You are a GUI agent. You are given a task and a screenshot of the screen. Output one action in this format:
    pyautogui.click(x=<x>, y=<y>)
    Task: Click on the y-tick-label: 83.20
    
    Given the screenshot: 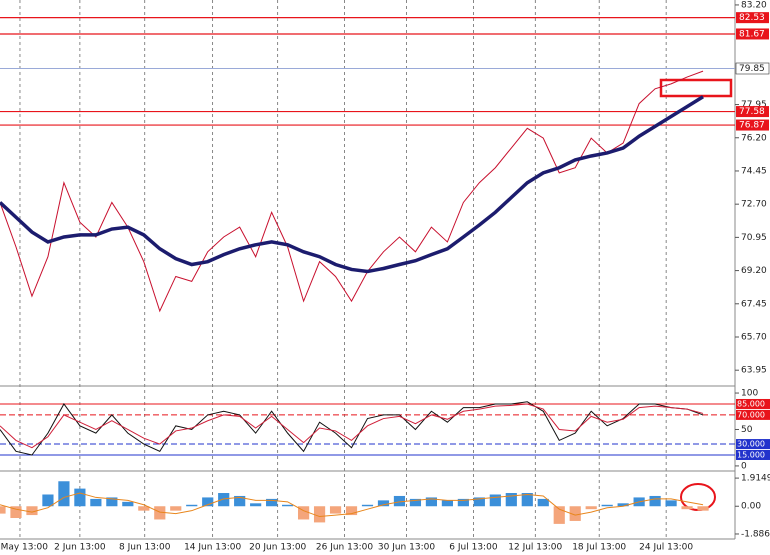 What is the action you would take?
    pyautogui.click(x=754, y=5)
    